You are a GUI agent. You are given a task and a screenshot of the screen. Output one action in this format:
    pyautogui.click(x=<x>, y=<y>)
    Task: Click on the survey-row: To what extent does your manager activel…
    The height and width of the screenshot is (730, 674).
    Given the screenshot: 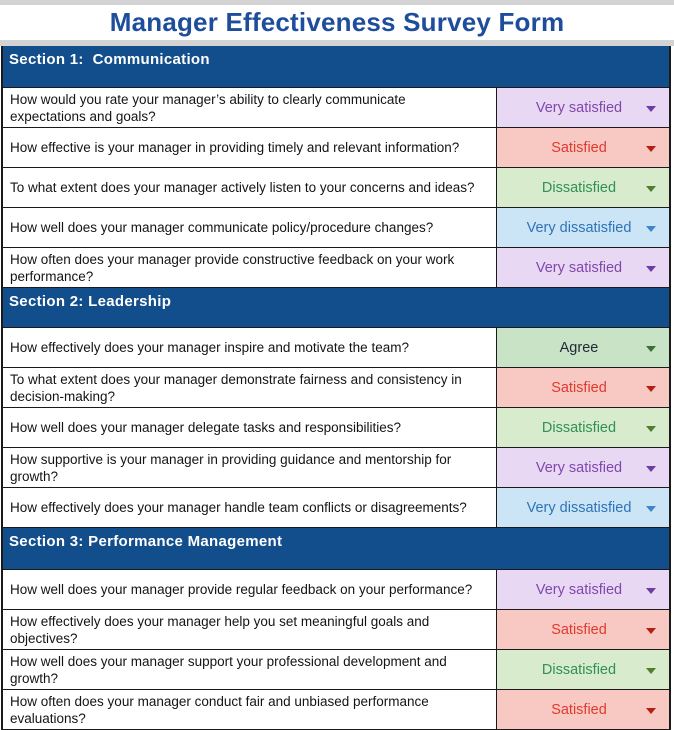 What is the action you would take?
    pyautogui.click(x=336, y=188)
    